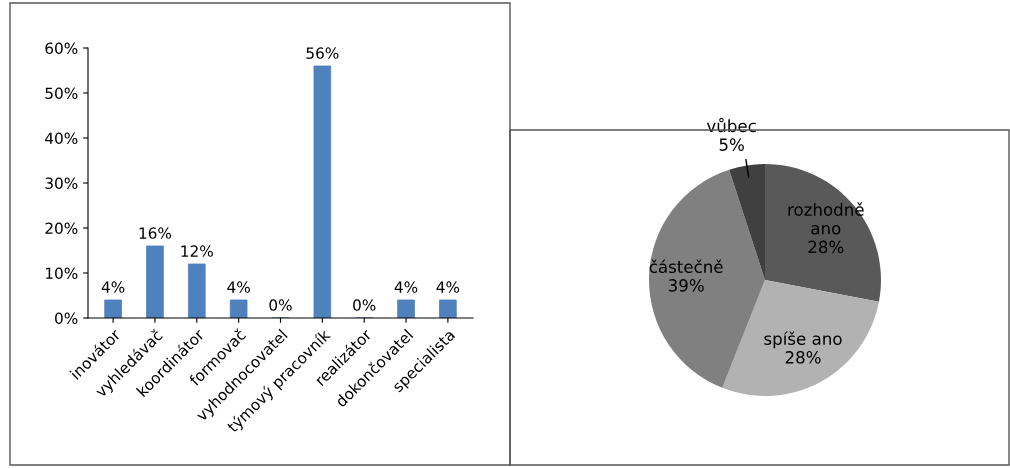  Describe the element at coordinates (61, 93) in the screenshot. I see `y-tick-label: 50%` at that location.